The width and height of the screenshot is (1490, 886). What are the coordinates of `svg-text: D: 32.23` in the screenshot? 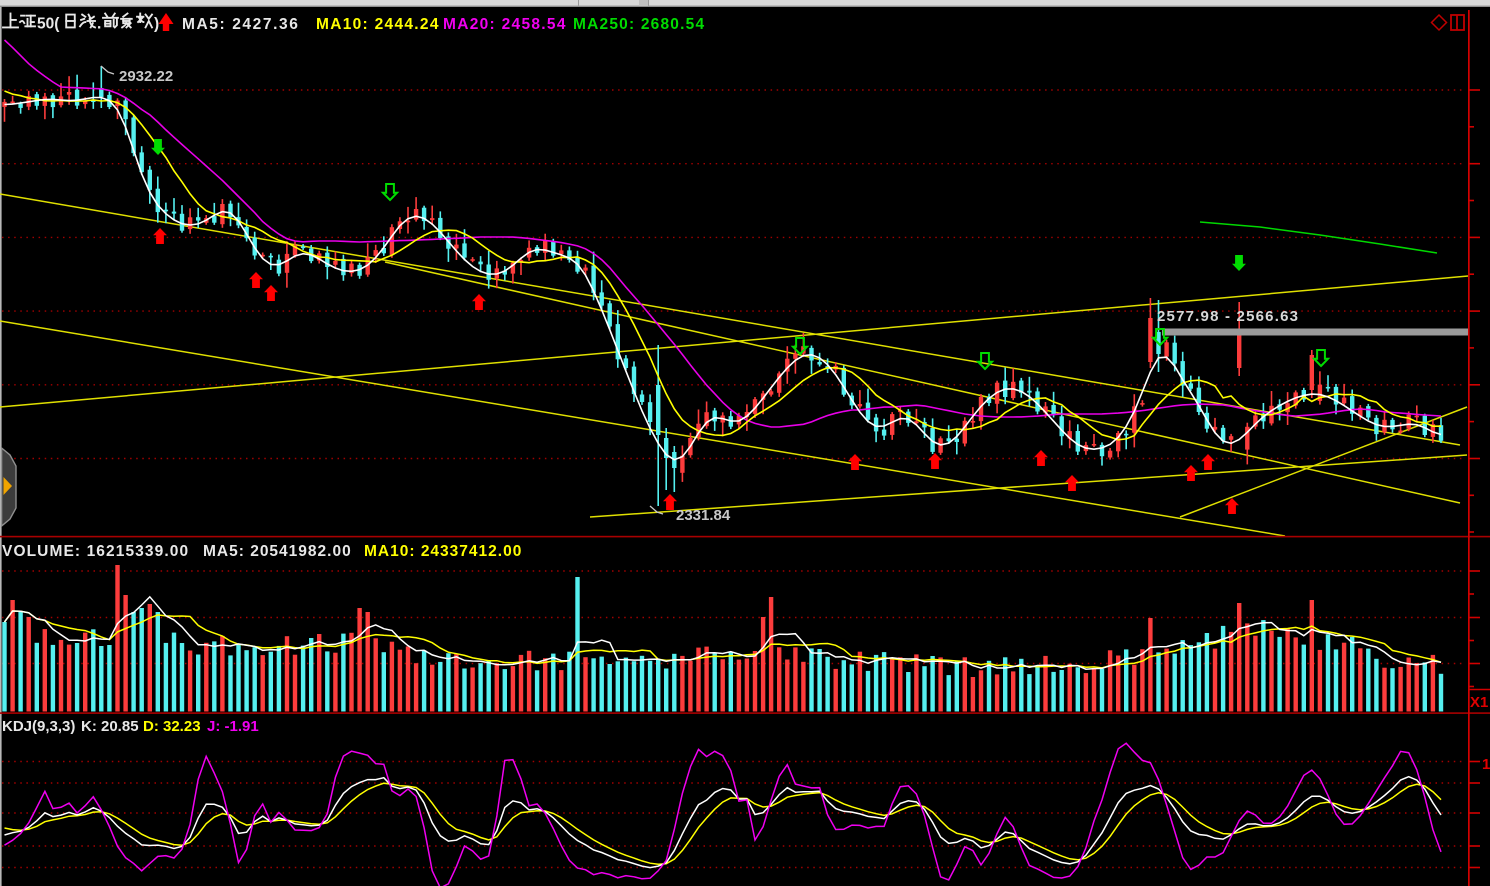 It's located at (172, 726).